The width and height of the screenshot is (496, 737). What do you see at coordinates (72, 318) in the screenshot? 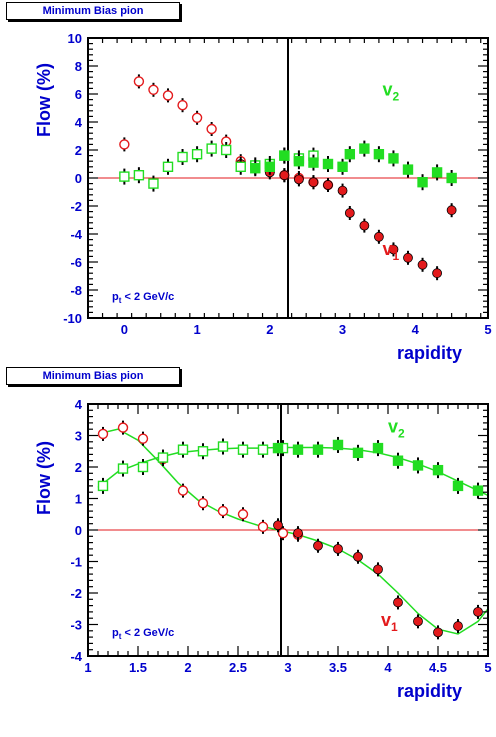
I see `y-tick-label: -10` at bounding box center [72, 318].